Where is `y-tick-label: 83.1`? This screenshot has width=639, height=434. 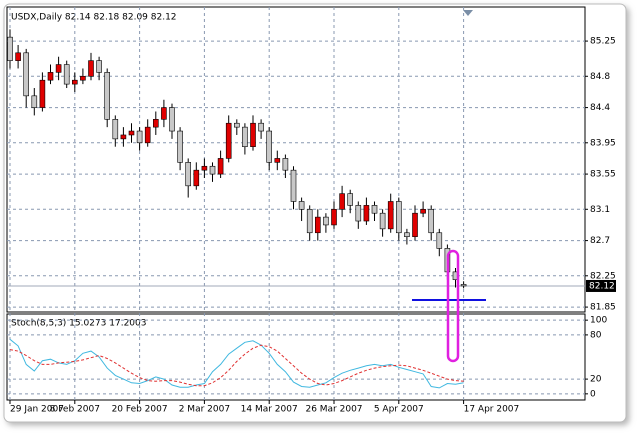 y-tick-label: 83.1 is located at coordinates (600, 210).